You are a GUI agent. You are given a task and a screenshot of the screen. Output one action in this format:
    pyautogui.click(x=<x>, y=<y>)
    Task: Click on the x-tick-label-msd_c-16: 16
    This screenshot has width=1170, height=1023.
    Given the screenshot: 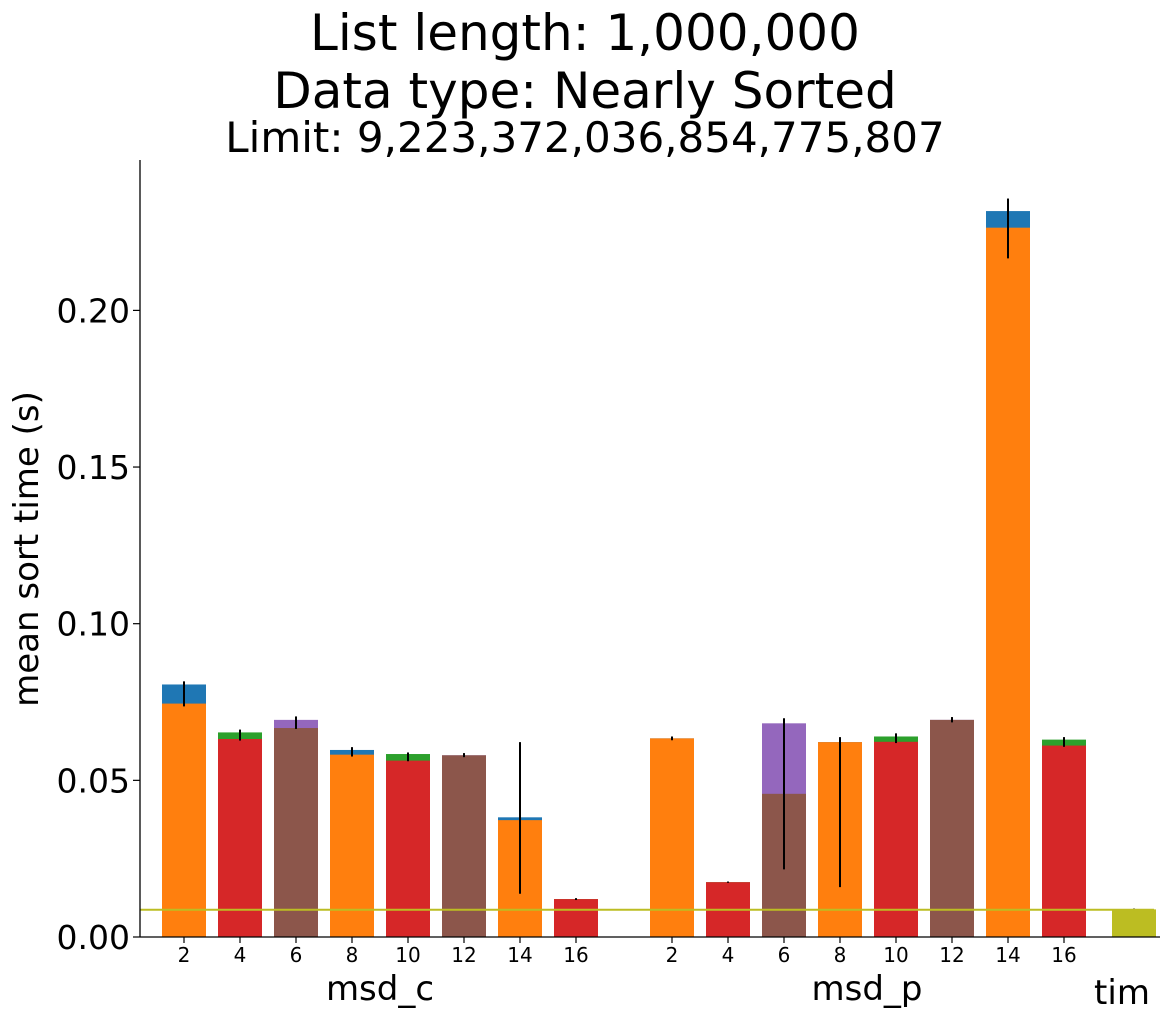 What is the action you would take?
    pyautogui.click(x=575, y=955)
    